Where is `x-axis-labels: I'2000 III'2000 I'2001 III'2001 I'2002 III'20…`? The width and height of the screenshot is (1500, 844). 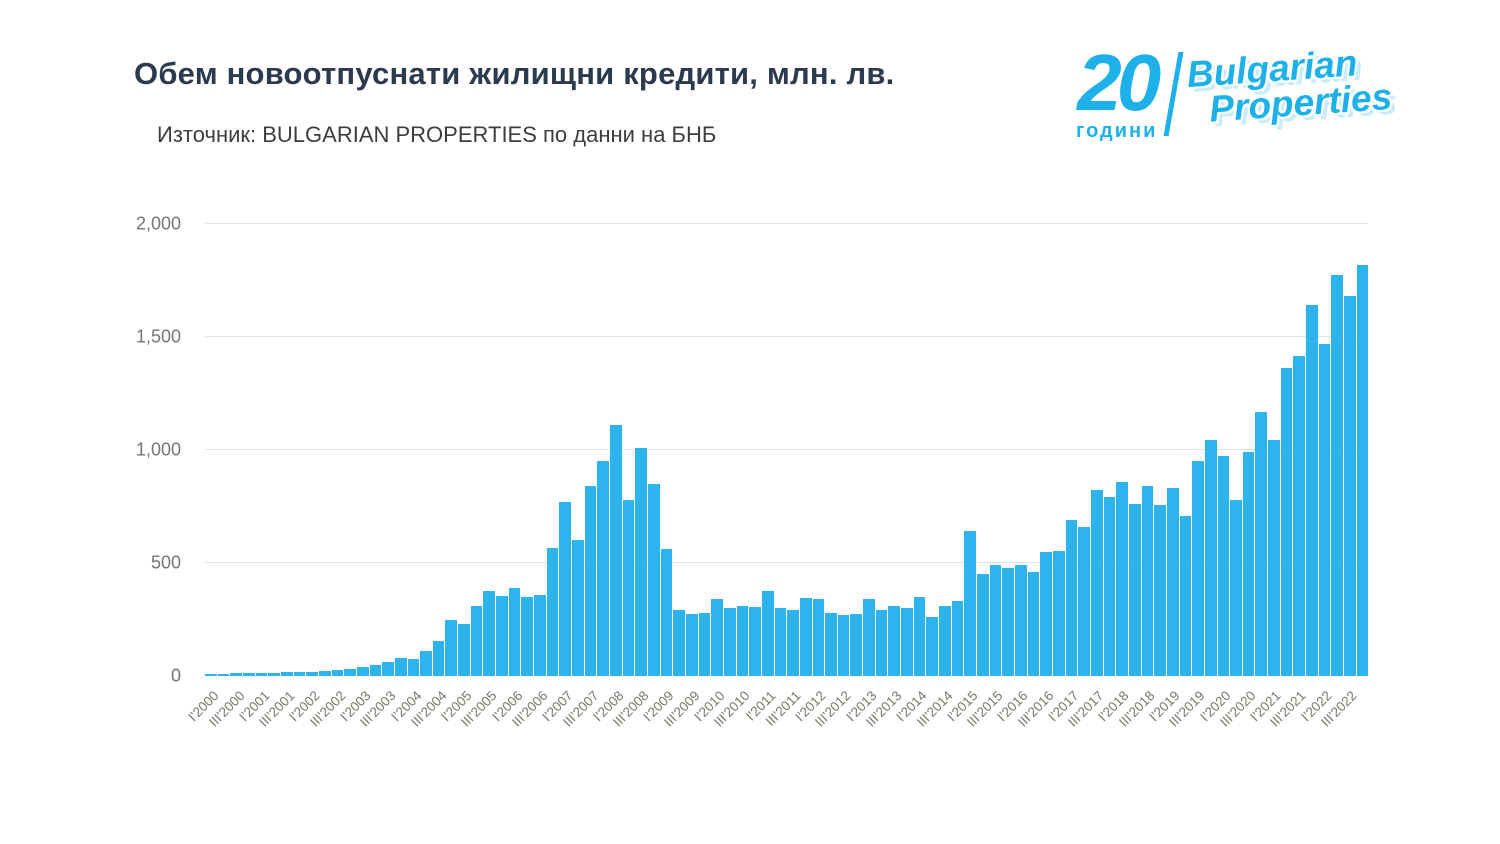
x-axis-labels: I'2000 III'2000 I'2001 III'2001 I'2002 III'20… is located at coordinates (777, 733).